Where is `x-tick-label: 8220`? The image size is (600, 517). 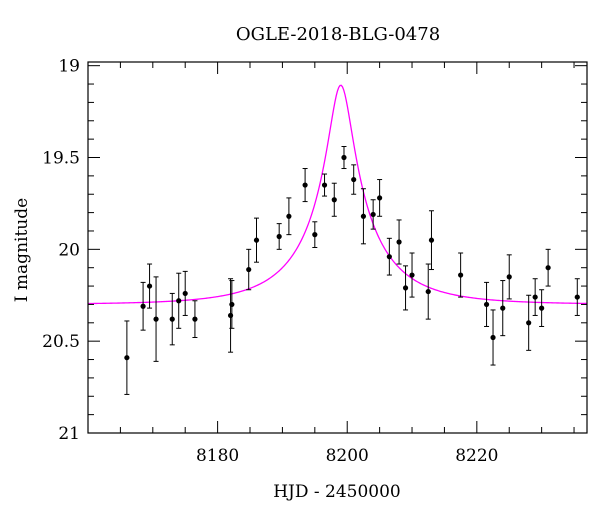
x-tick-label: 8220 is located at coordinates (476, 456).